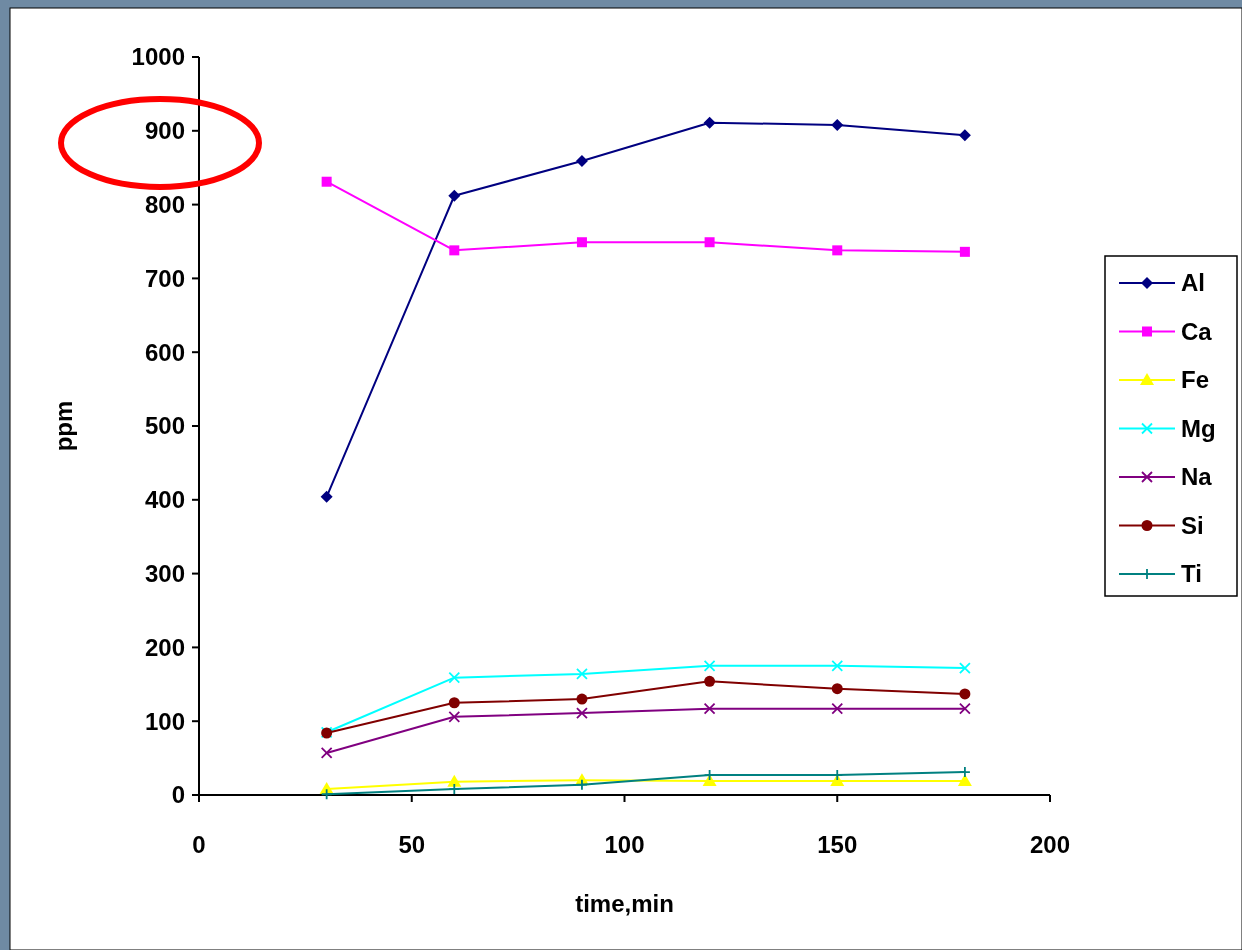 The width and height of the screenshot is (1242, 950). I want to click on legend-label: Ti, so click(1191, 574).